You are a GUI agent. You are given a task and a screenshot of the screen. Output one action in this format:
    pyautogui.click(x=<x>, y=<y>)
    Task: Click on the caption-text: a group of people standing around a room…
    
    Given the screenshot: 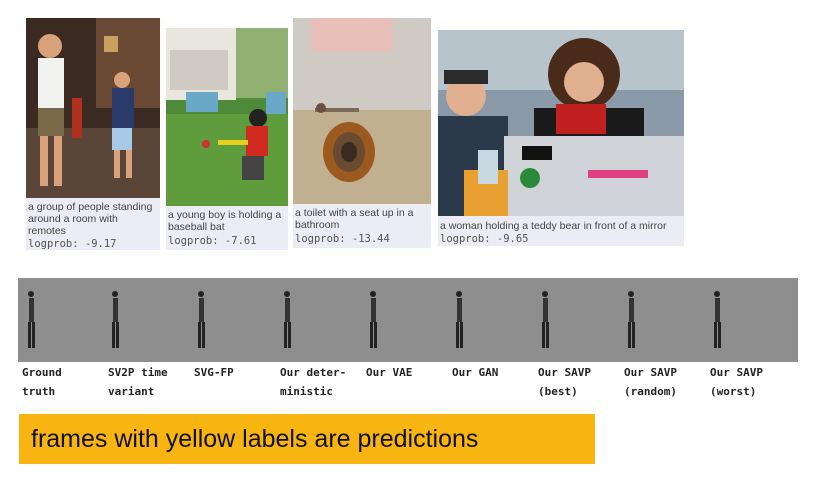 What is the action you would take?
    pyautogui.click(x=90, y=219)
    